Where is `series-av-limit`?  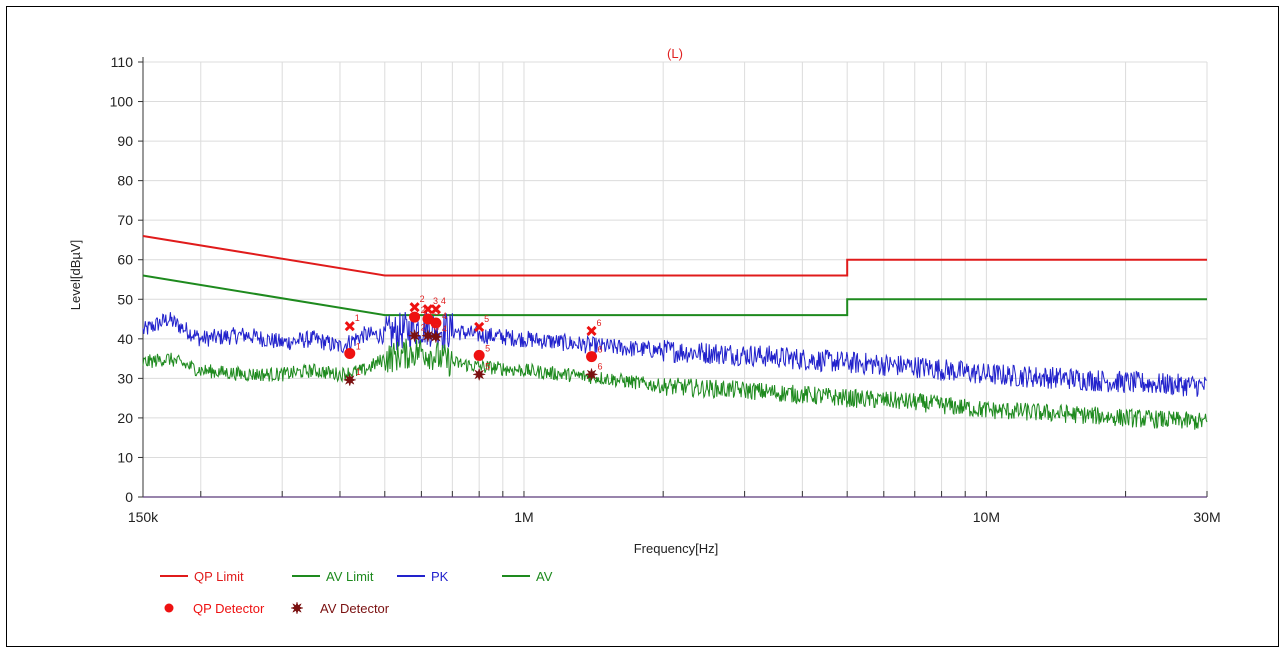 series-av-limit is located at coordinates (674, 295).